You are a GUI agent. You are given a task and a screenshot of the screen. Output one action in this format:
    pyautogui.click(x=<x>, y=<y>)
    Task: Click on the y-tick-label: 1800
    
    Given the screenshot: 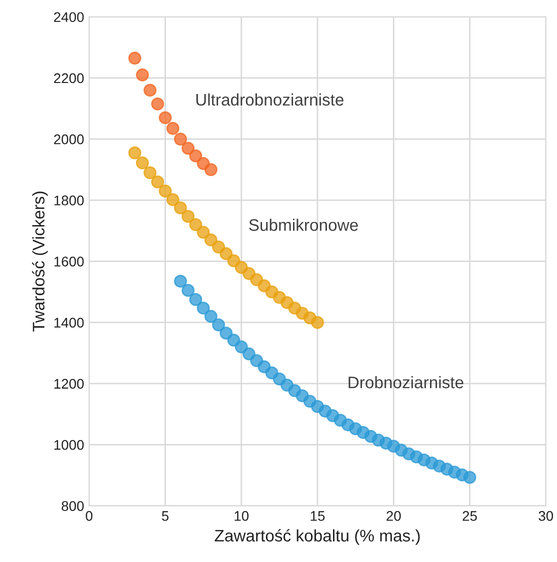 What is the action you would take?
    pyautogui.click(x=69, y=201)
    